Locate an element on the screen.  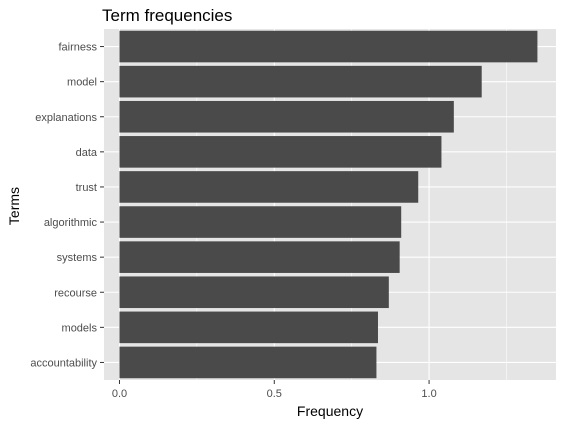
bar-recourse is located at coordinates (254, 292).